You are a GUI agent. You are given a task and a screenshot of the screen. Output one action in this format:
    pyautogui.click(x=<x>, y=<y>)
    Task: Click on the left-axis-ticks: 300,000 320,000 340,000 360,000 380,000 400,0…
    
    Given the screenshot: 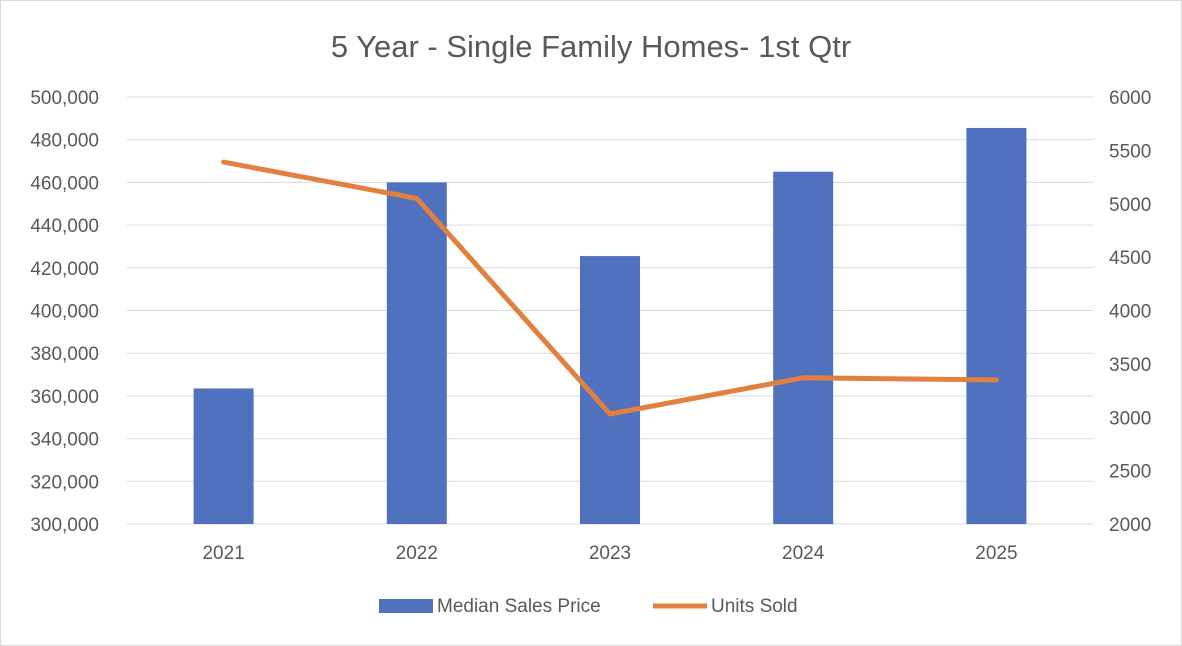 What is the action you would take?
    pyautogui.click(x=64, y=312)
    